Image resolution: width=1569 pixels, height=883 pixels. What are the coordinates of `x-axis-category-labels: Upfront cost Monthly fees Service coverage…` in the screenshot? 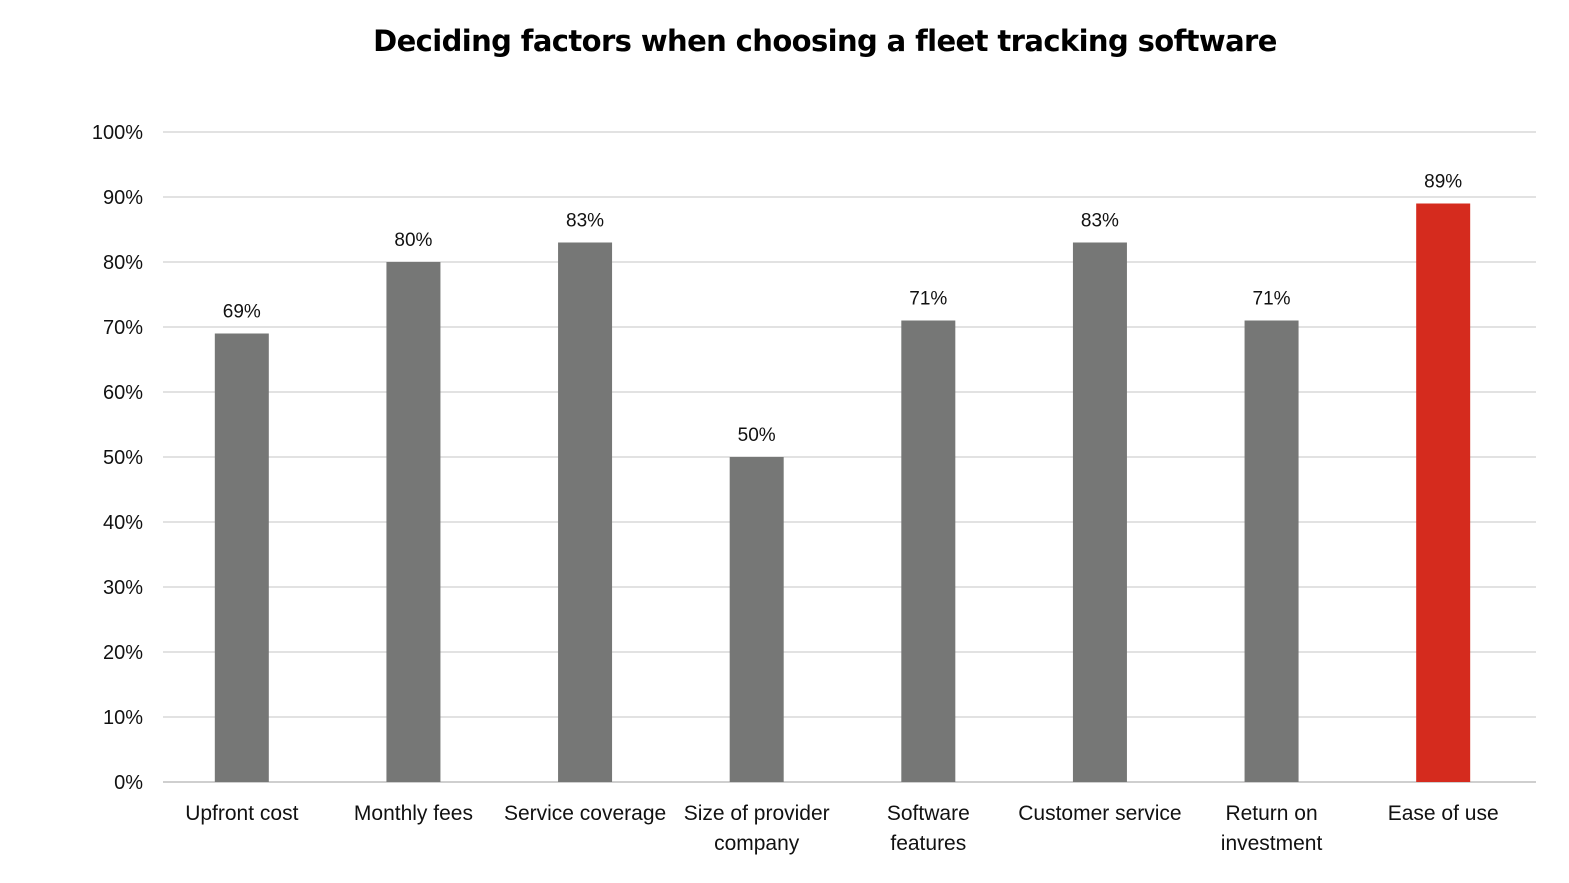 It's located at (841, 828).